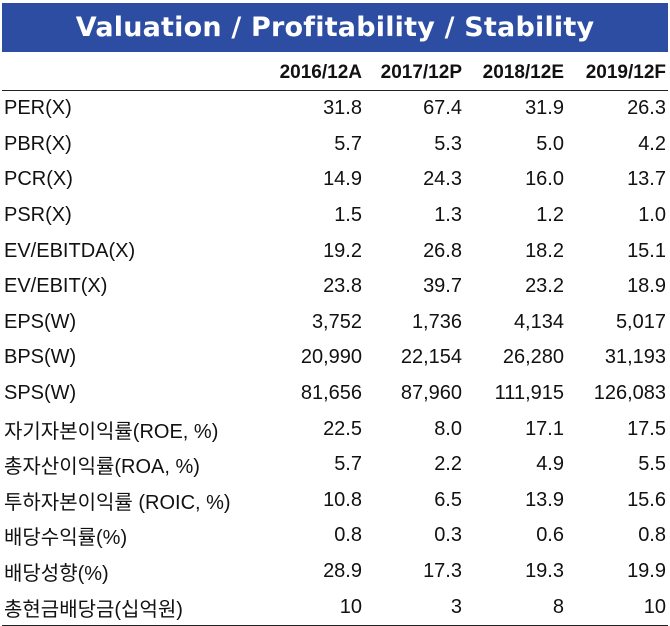  I want to click on row-label: PBR(X), so click(38, 143).